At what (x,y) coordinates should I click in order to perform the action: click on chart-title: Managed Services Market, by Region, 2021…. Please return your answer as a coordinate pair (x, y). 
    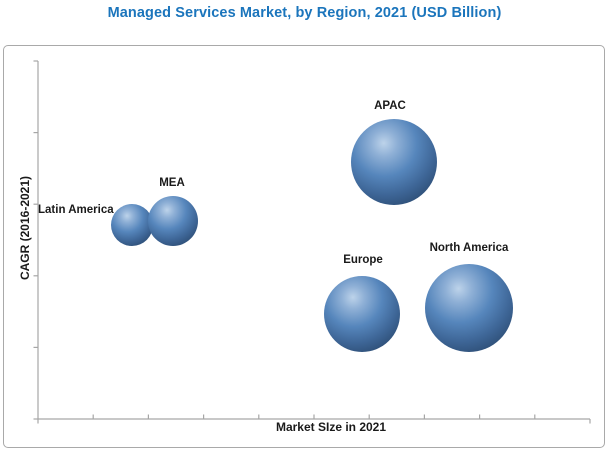
    Looking at the image, I should click on (304, 13).